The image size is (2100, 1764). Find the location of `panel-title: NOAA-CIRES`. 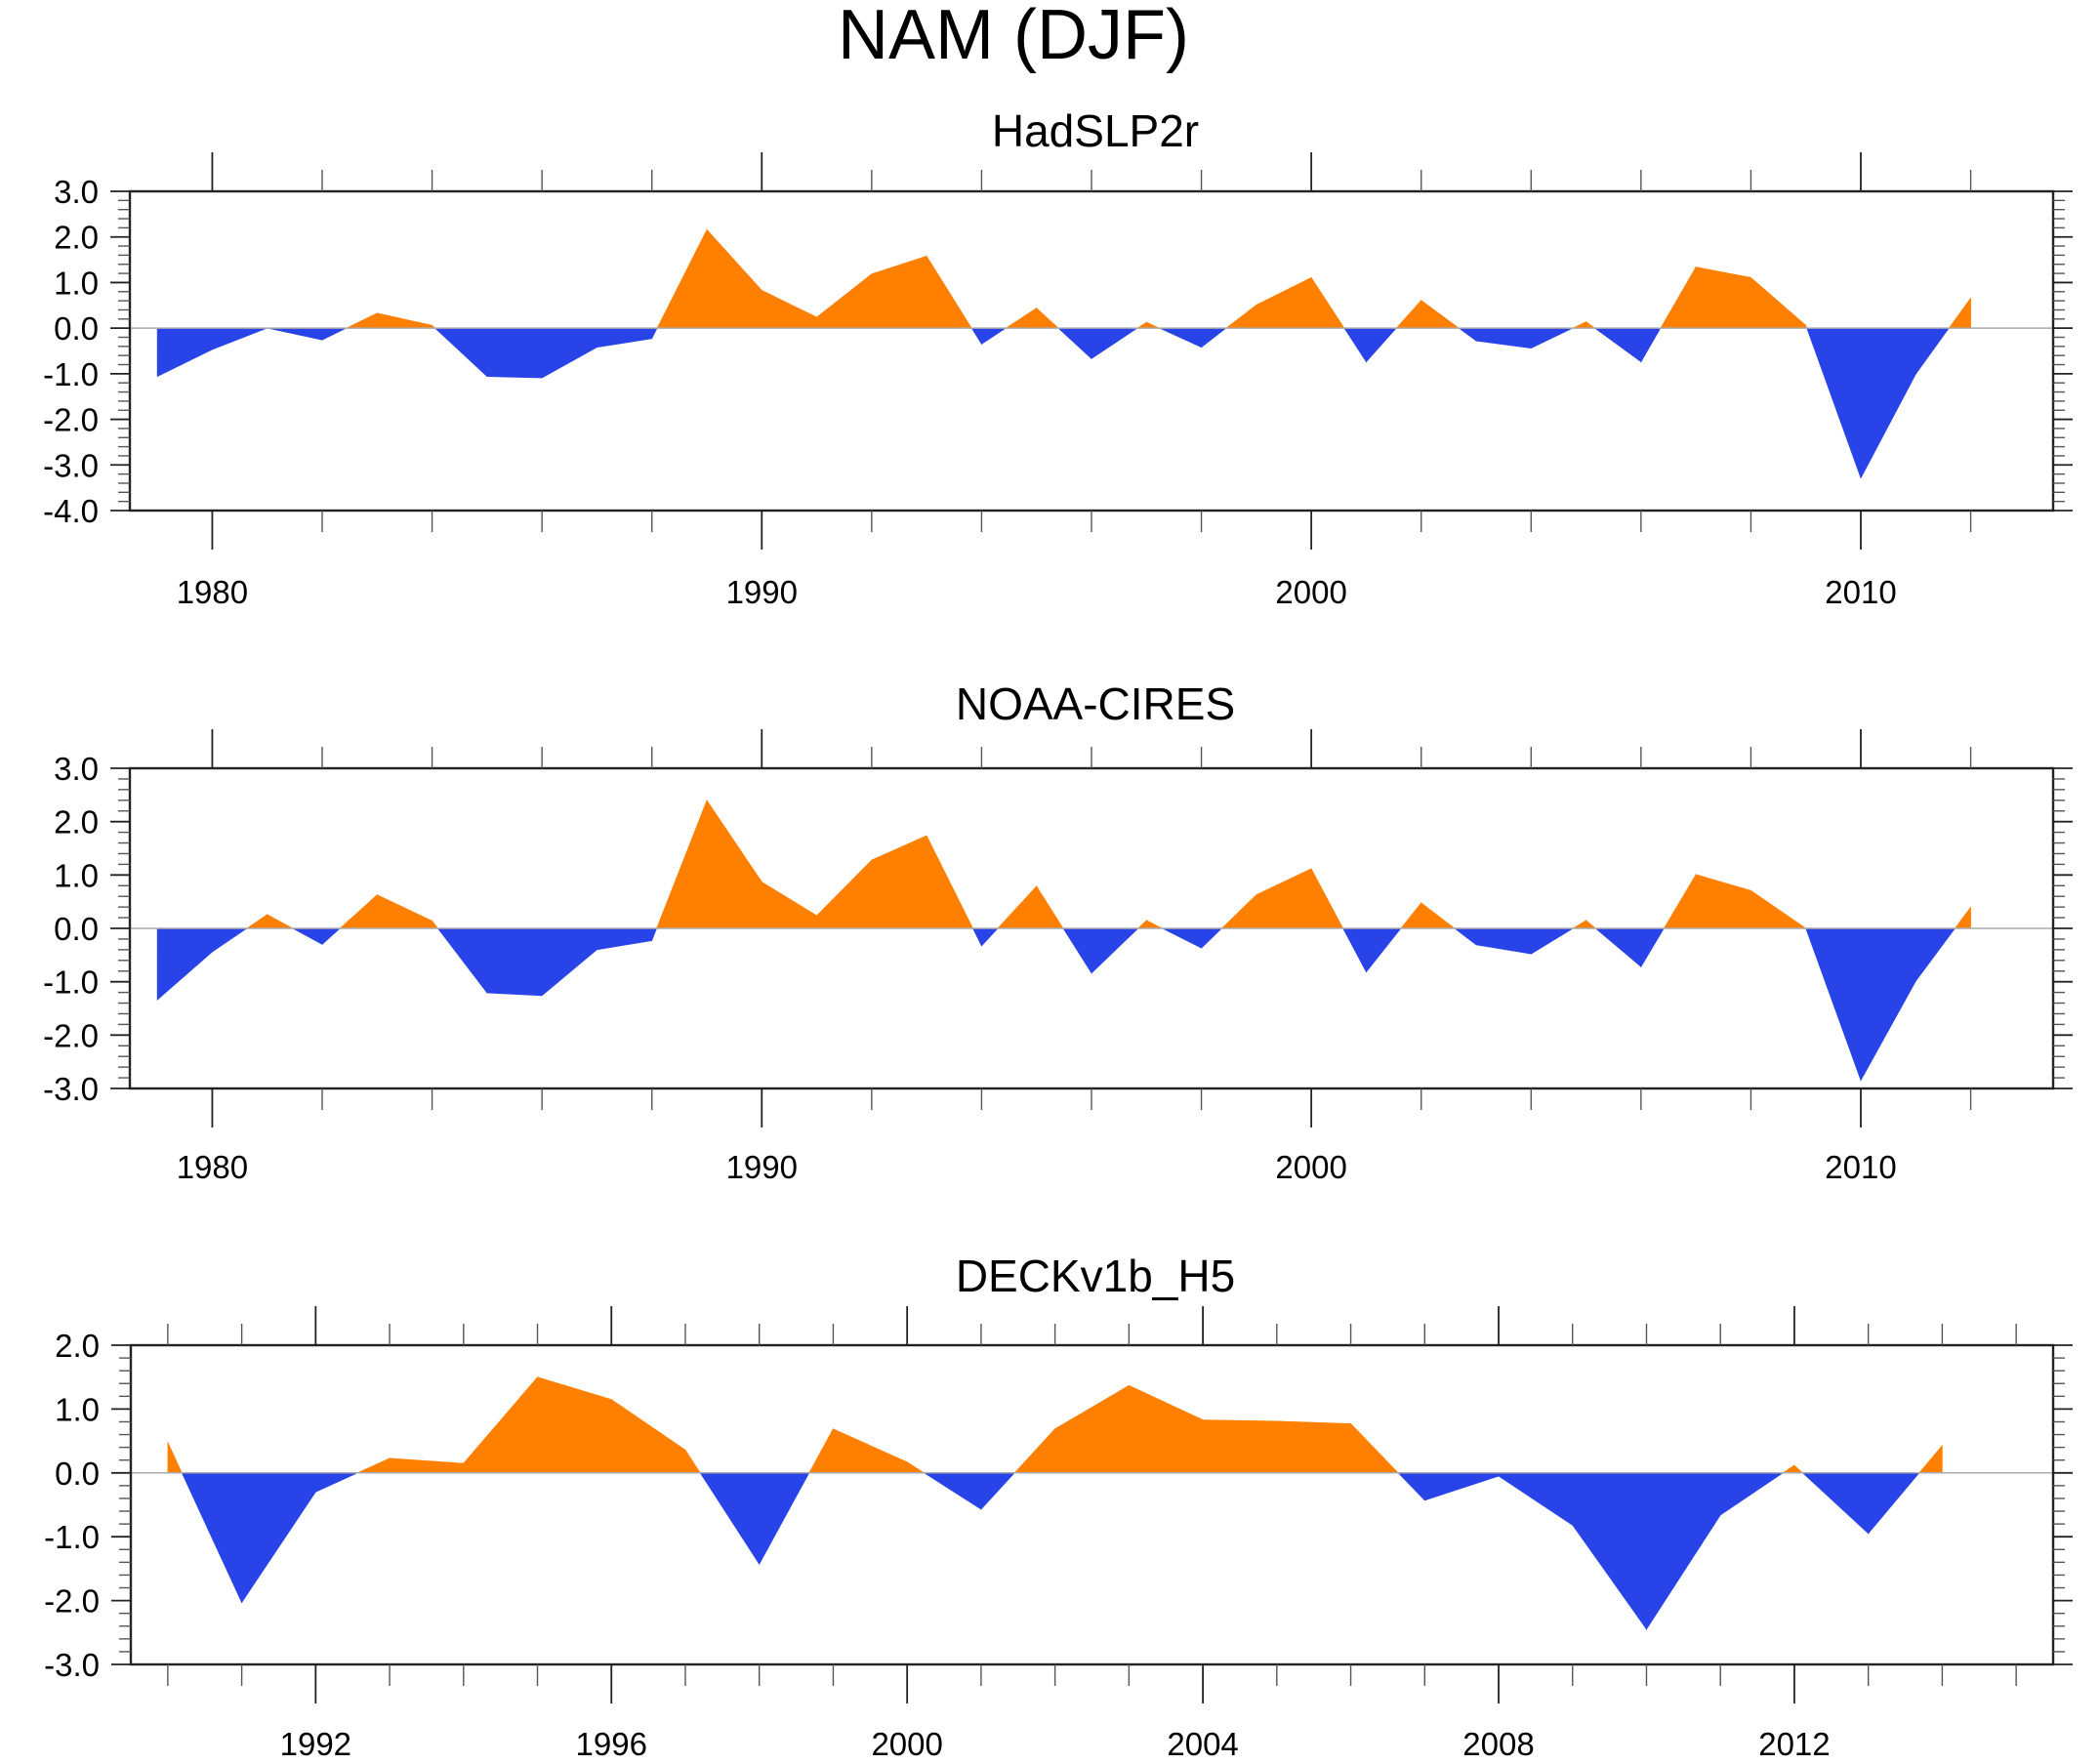

panel-title: NOAA-CIRES is located at coordinates (1095, 703).